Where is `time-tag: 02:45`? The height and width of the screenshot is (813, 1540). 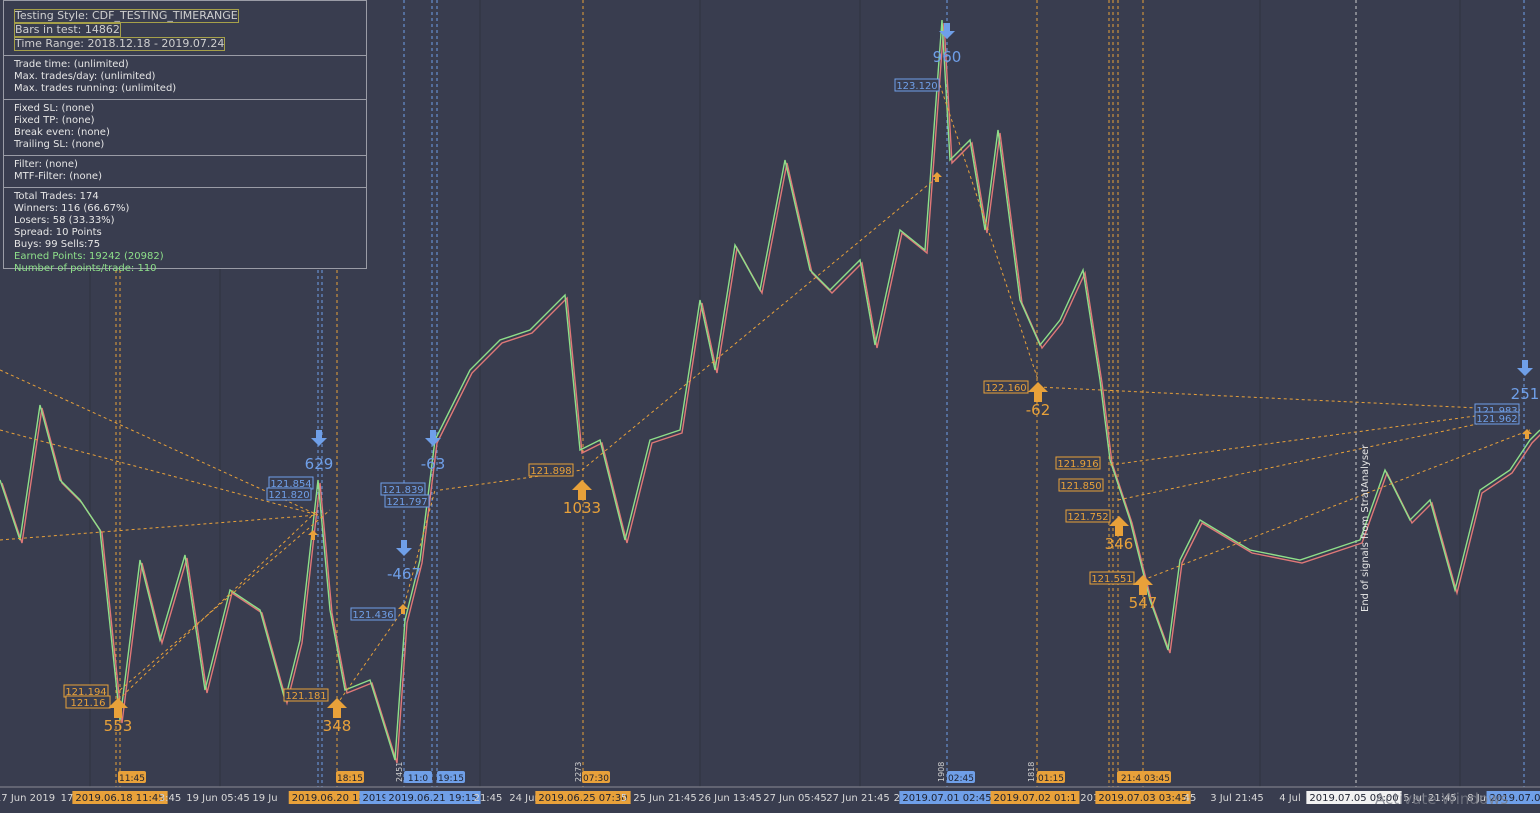
time-tag: 02:45 is located at coordinates (961, 779).